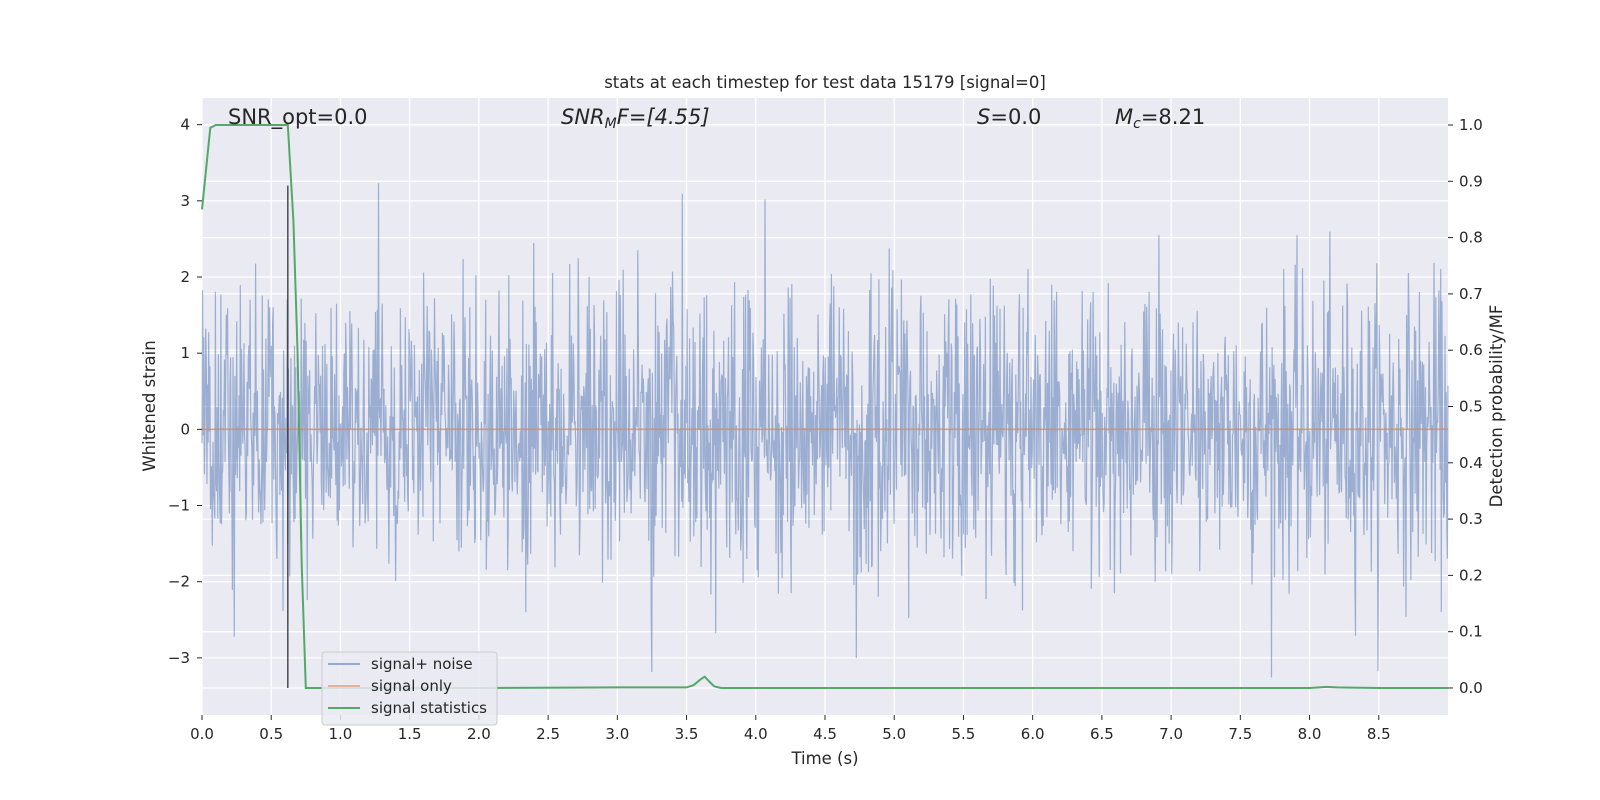 Image resolution: width=1600 pixels, height=800 pixels. I want to click on annotation-snr-opt: SNR_opt=0.0, so click(298, 117).